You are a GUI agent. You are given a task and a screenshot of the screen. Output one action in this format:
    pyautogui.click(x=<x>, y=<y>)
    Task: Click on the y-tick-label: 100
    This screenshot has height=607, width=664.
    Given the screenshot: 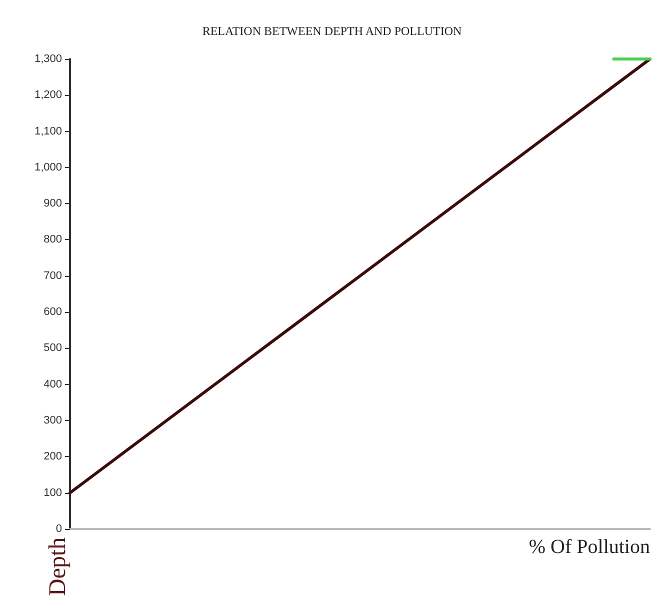 What is the action you would take?
    pyautogui.click(x=53, y=492)
    